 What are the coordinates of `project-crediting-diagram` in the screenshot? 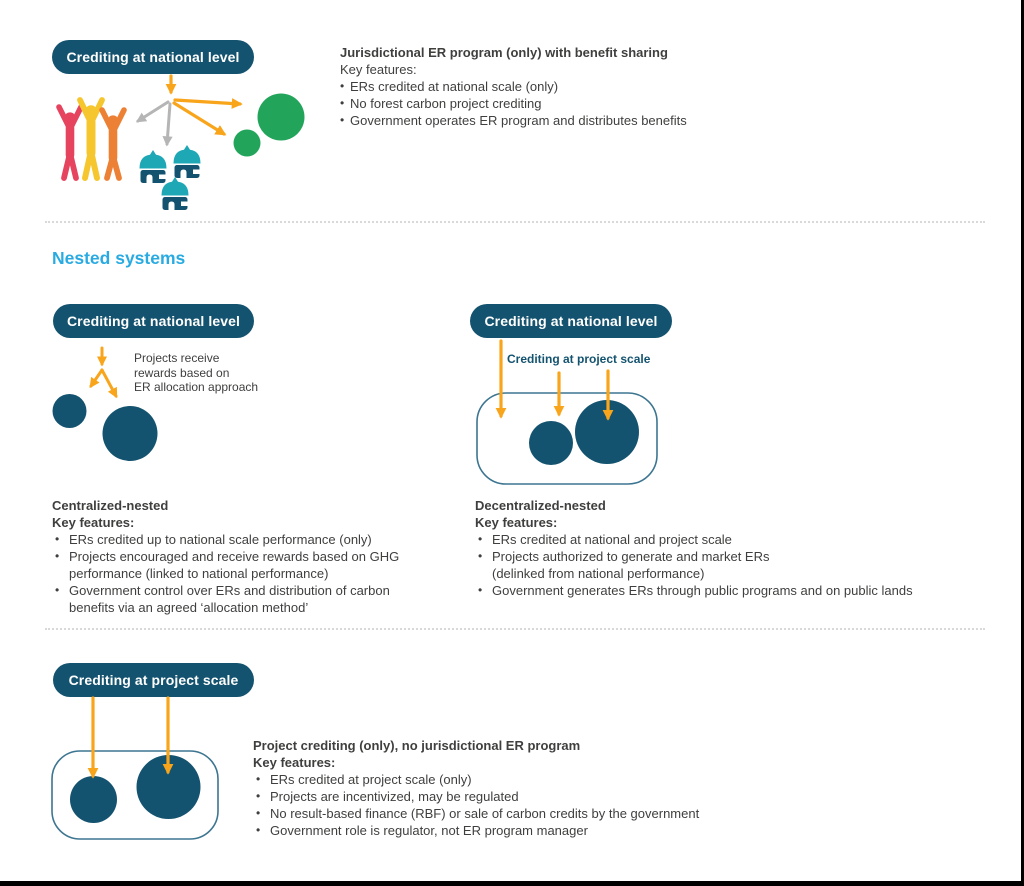 It's located at (135, 768).